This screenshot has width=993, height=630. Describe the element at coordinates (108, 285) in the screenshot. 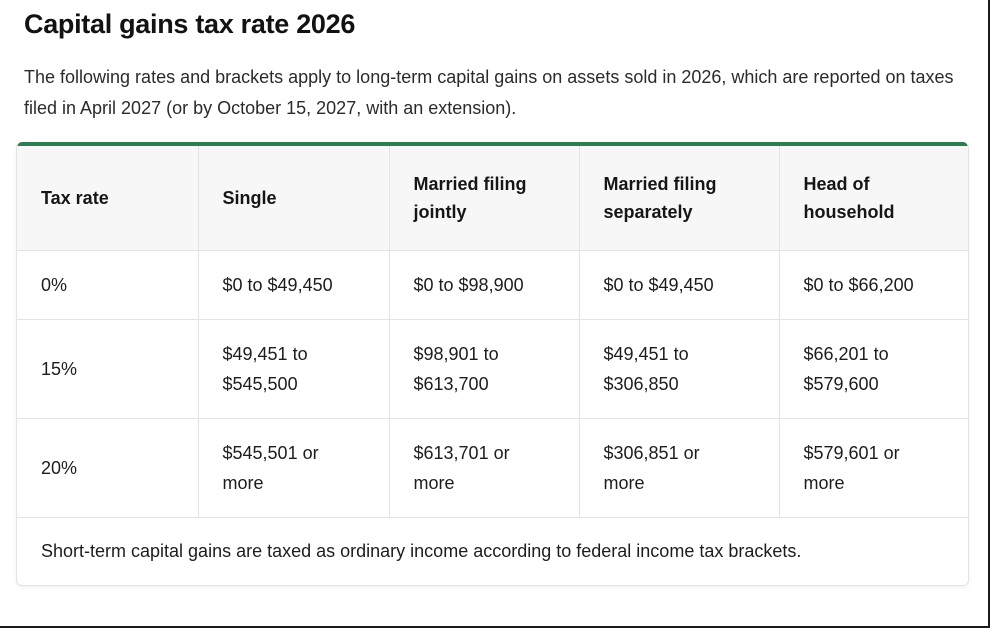

I see `tax-rate-cell: 0%` at that location.